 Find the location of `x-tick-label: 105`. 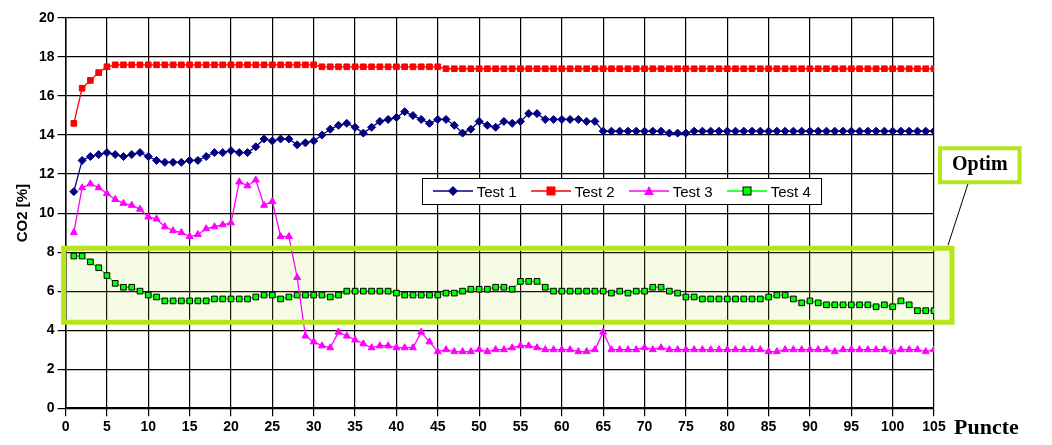

x-tick-label: 105 is located at coordinates (934, 426).